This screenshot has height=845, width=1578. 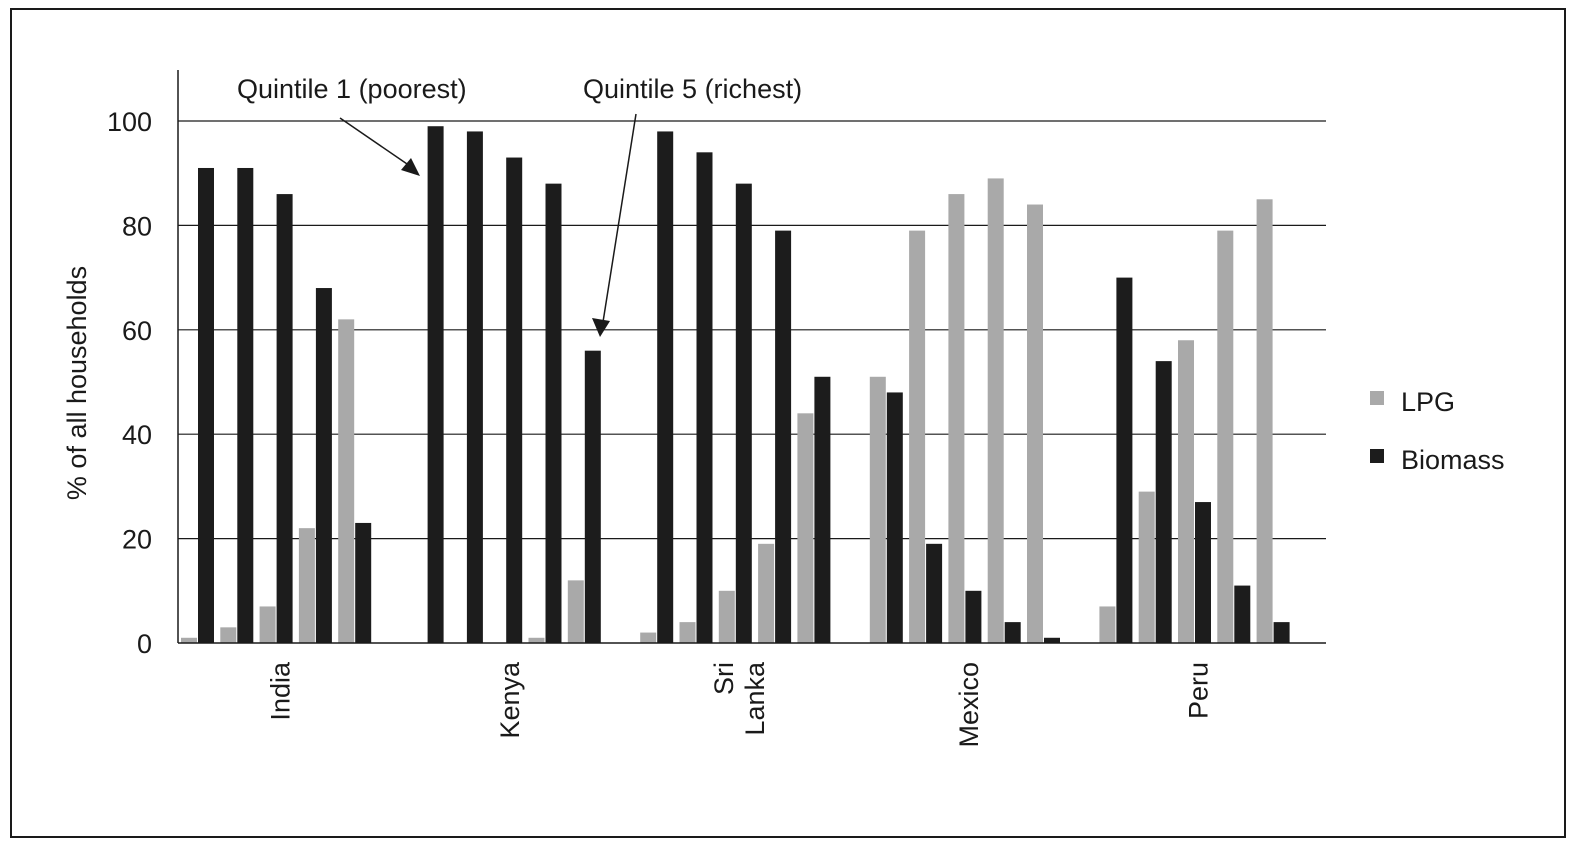 I want to click on bar-lpg-india-q2, so click(x=228, y=635).